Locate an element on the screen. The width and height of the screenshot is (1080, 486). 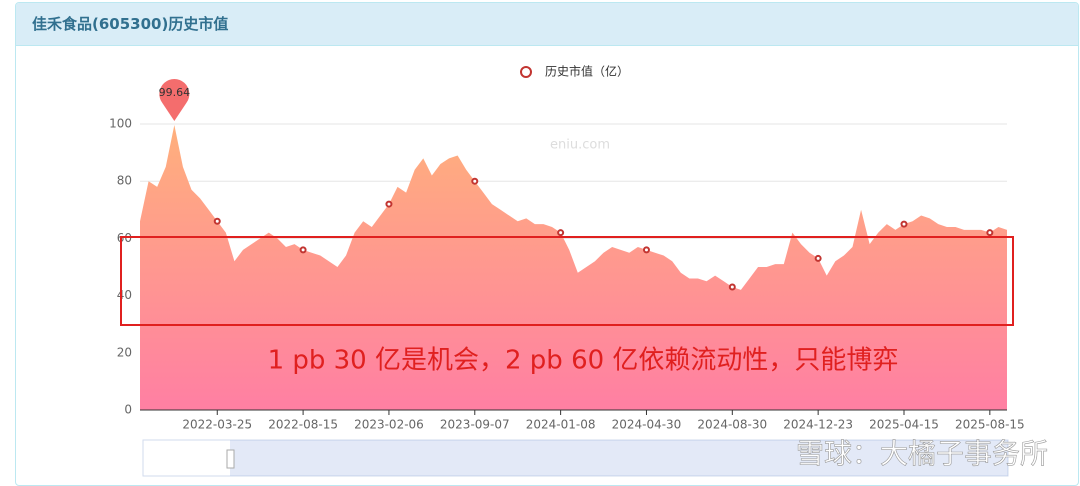
y-tick-label: 100 is located at coordinates (120, 124).